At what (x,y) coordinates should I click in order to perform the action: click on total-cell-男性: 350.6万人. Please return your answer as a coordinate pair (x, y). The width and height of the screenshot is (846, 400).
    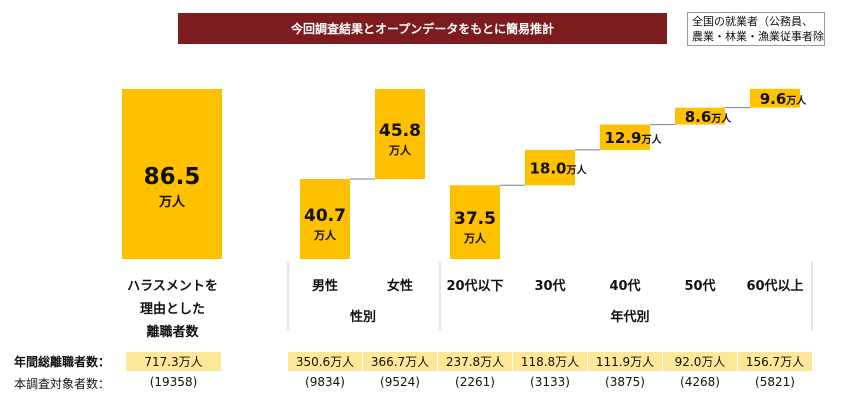
    Looking at the image, I should click on (325, 361).